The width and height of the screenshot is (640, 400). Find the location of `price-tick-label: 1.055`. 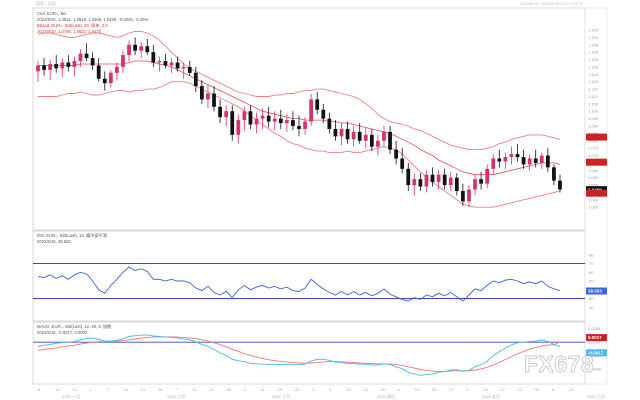

price-tick-label: 1.055 is located at coordinates (593, 177).